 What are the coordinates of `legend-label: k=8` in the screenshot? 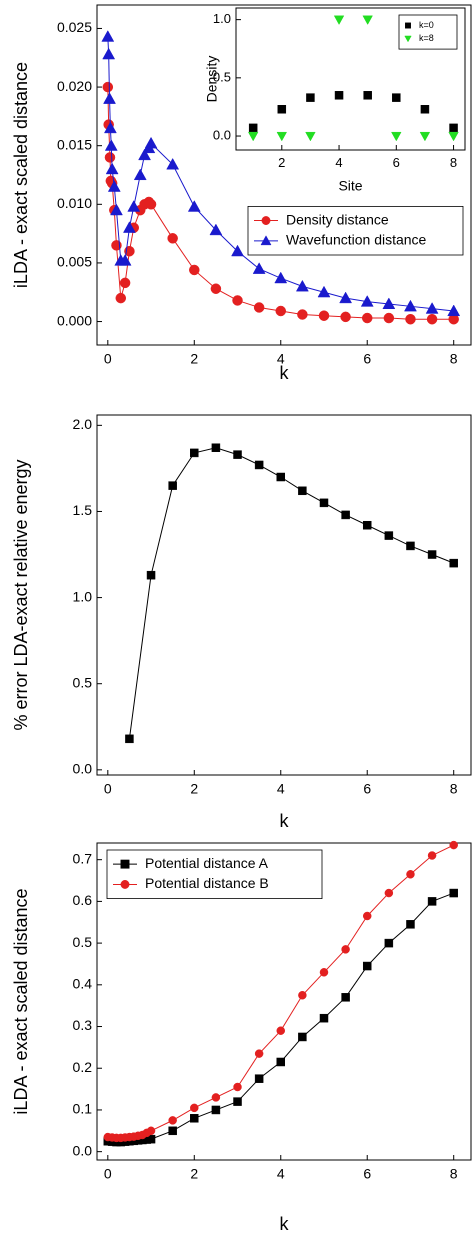 It's located at (426, 38).